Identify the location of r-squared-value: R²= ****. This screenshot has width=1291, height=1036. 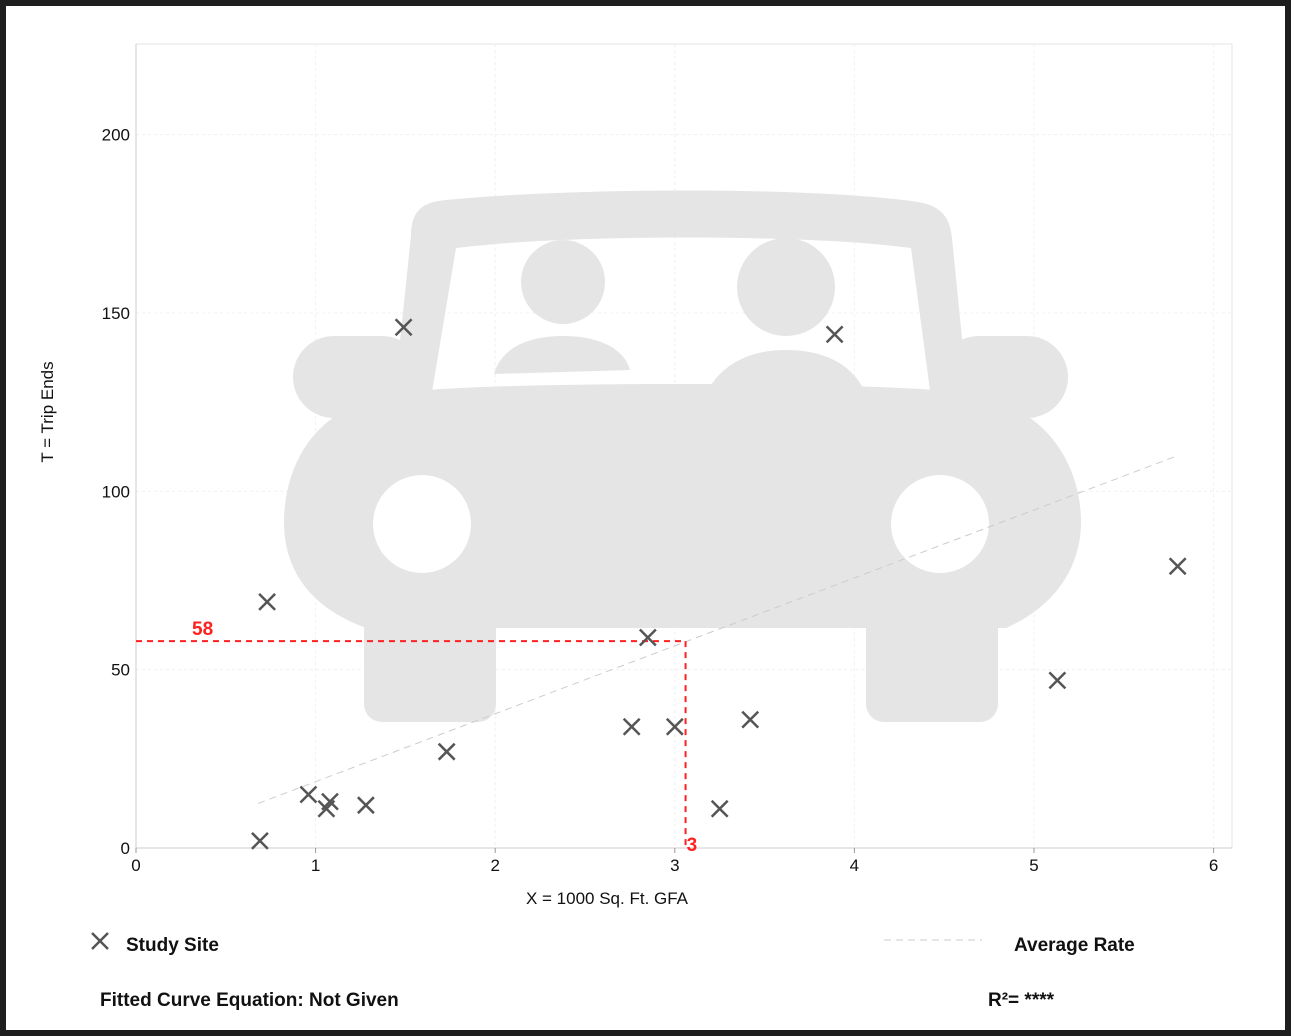
(1021, 1000).